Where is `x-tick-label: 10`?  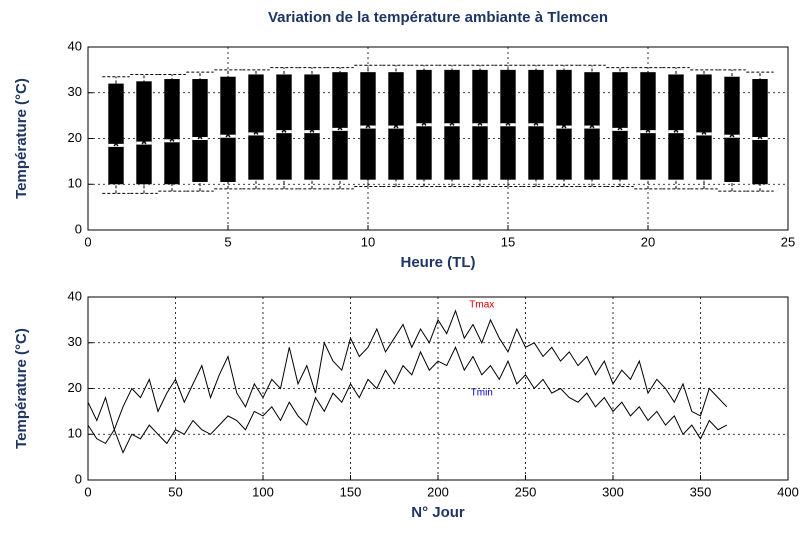
x-tick-label: 10 is located at coordinates (368, 241).